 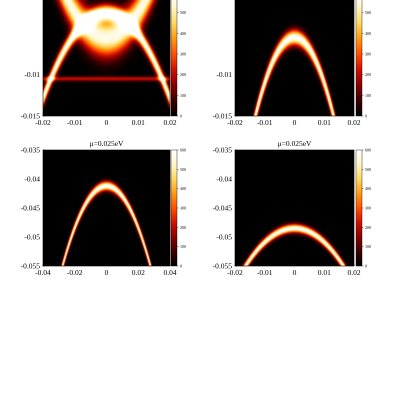 What do you see at coordinates (43, 272) in the screenshot?
I see `x-tick-label: -0.04` at bounding box center [43, 272].